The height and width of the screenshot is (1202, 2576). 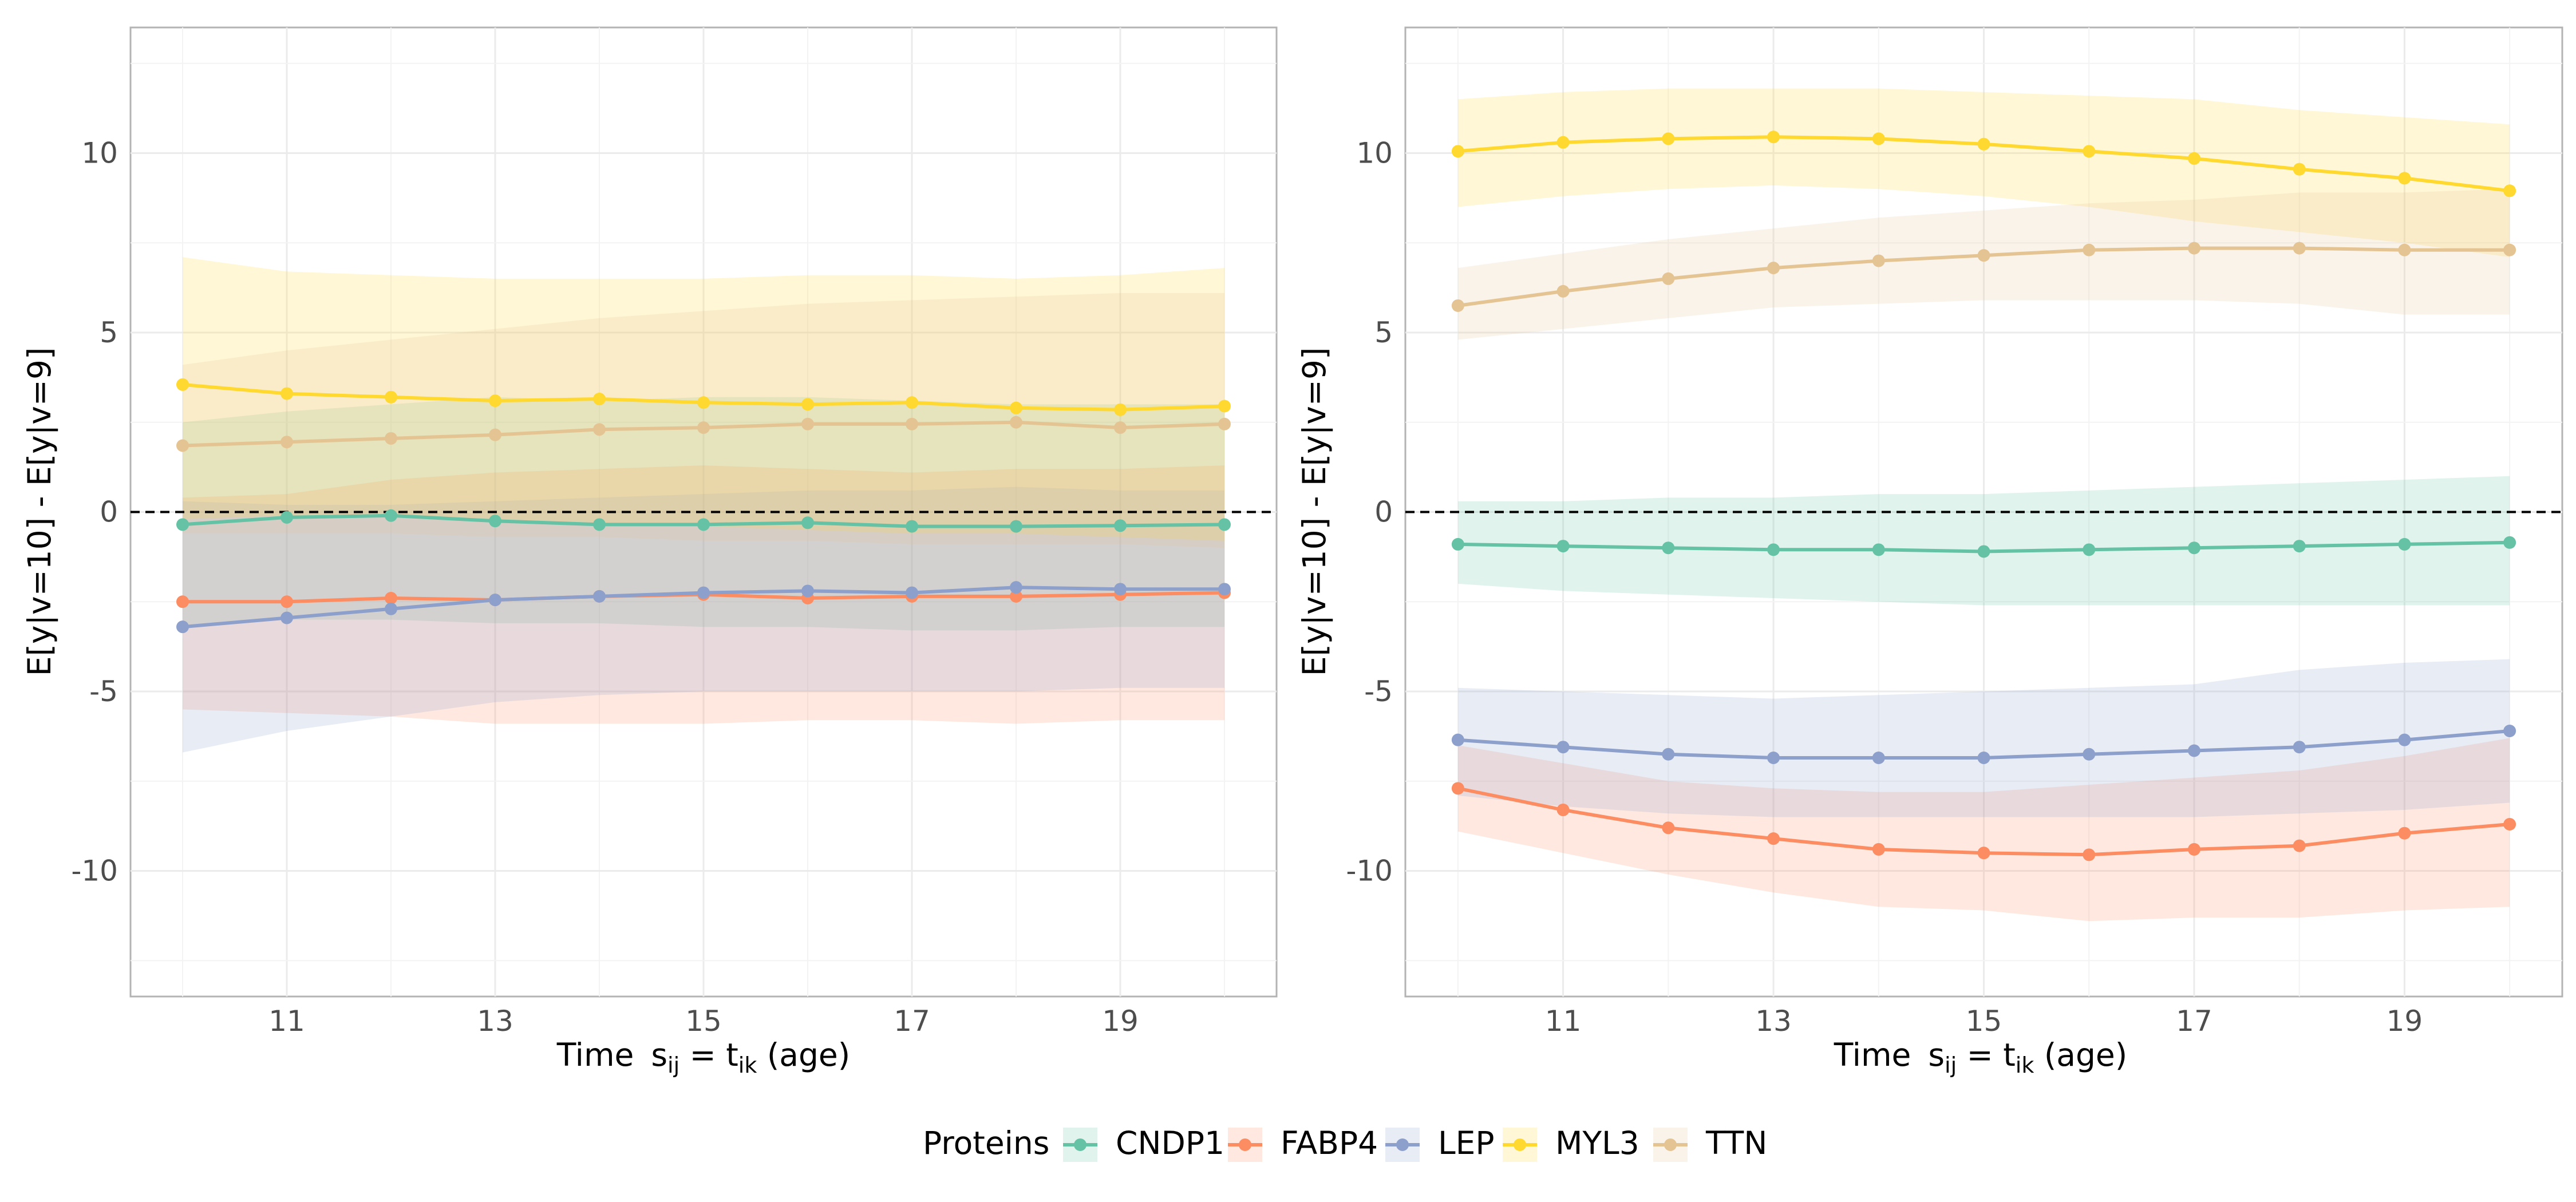 I want to click on left-x-tick-labels: 11 13 15 17 19, so click(x=703, y=1022).